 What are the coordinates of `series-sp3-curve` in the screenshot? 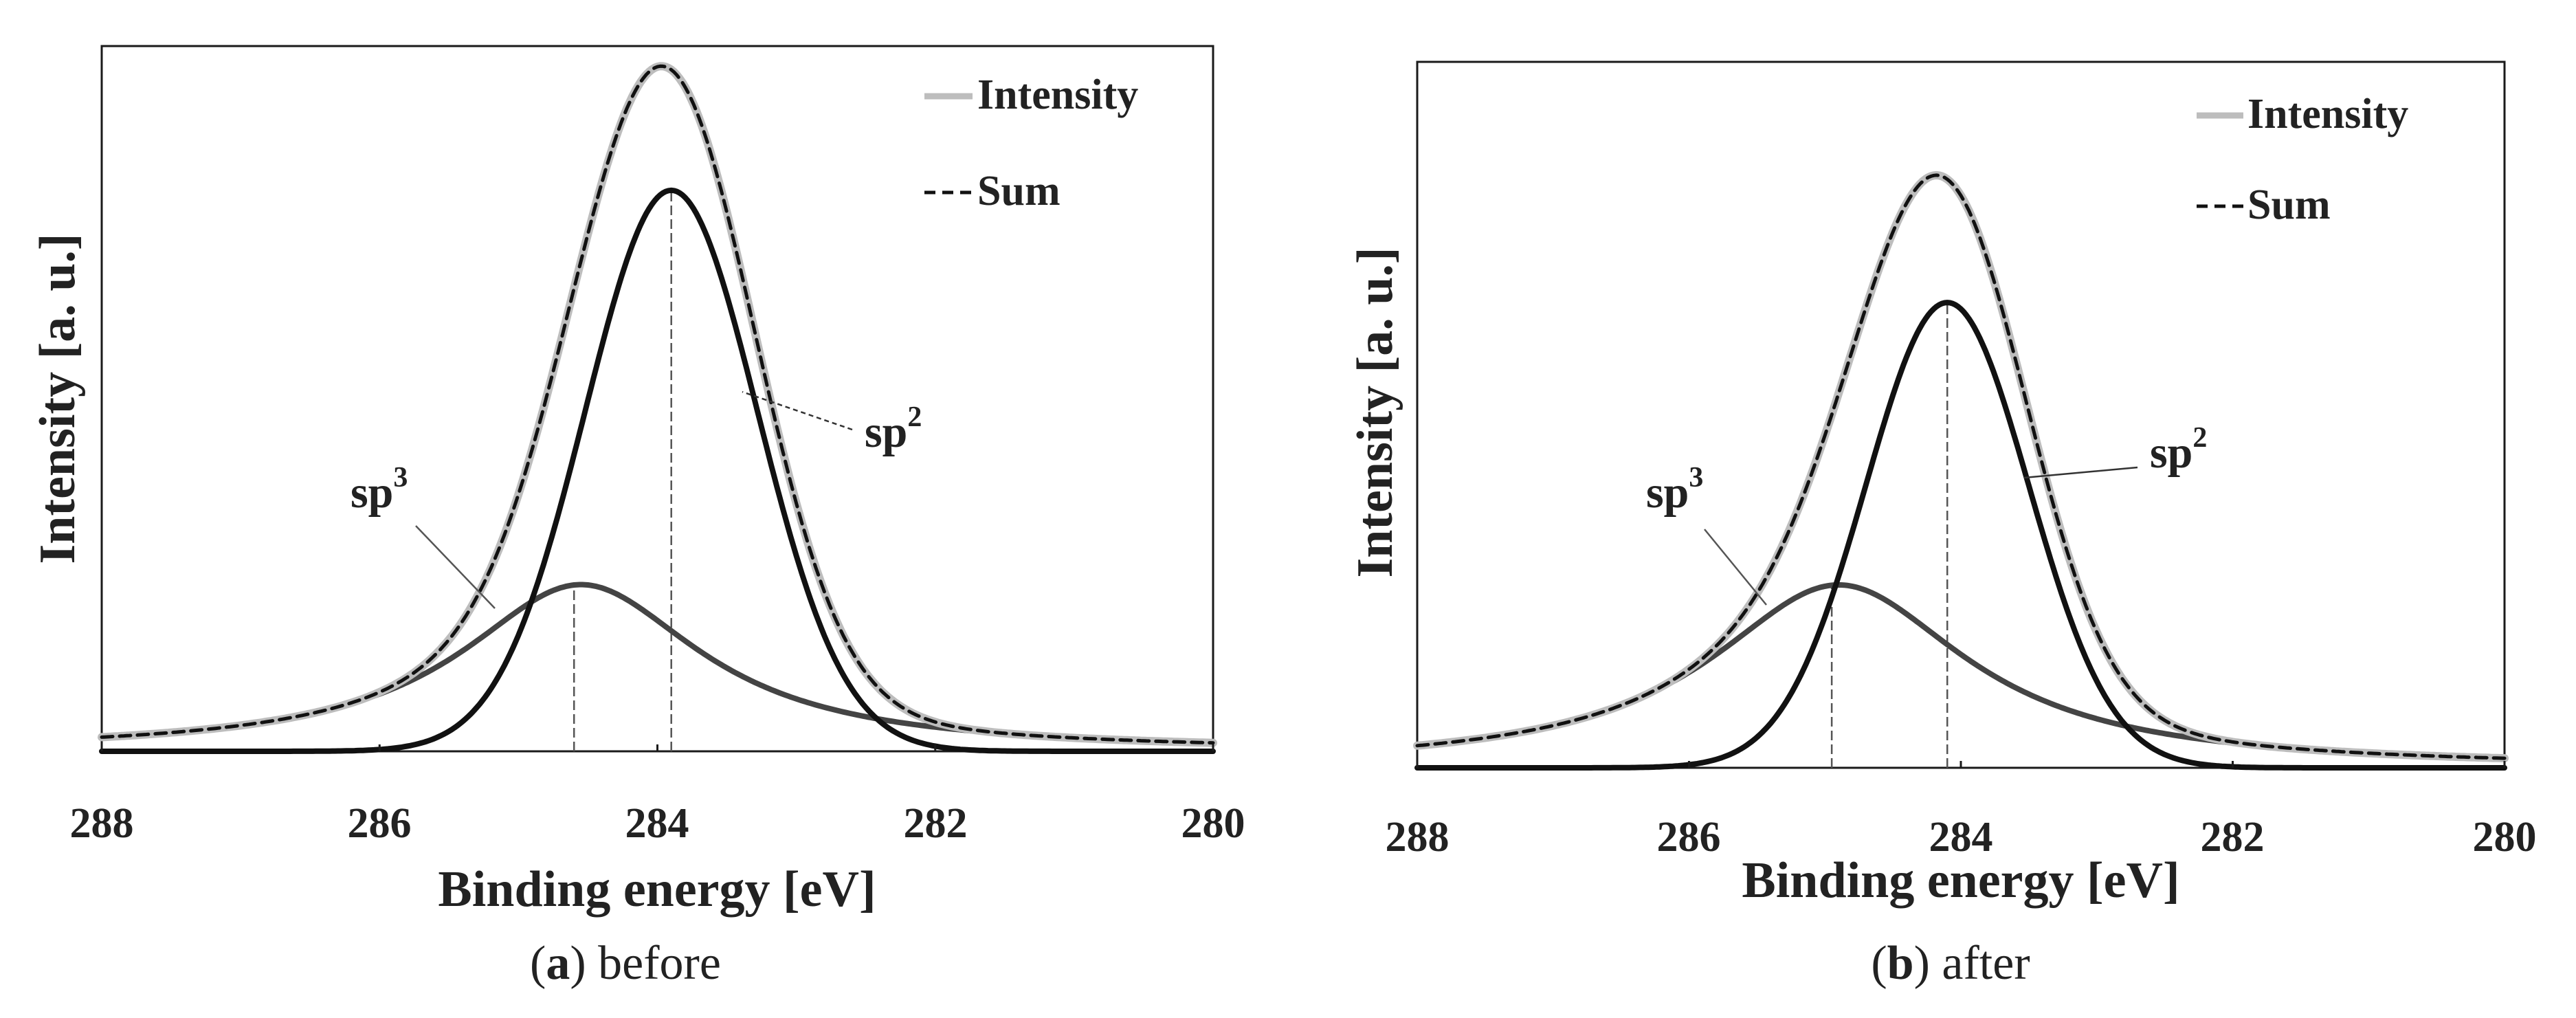 It's located at (1960, 672).